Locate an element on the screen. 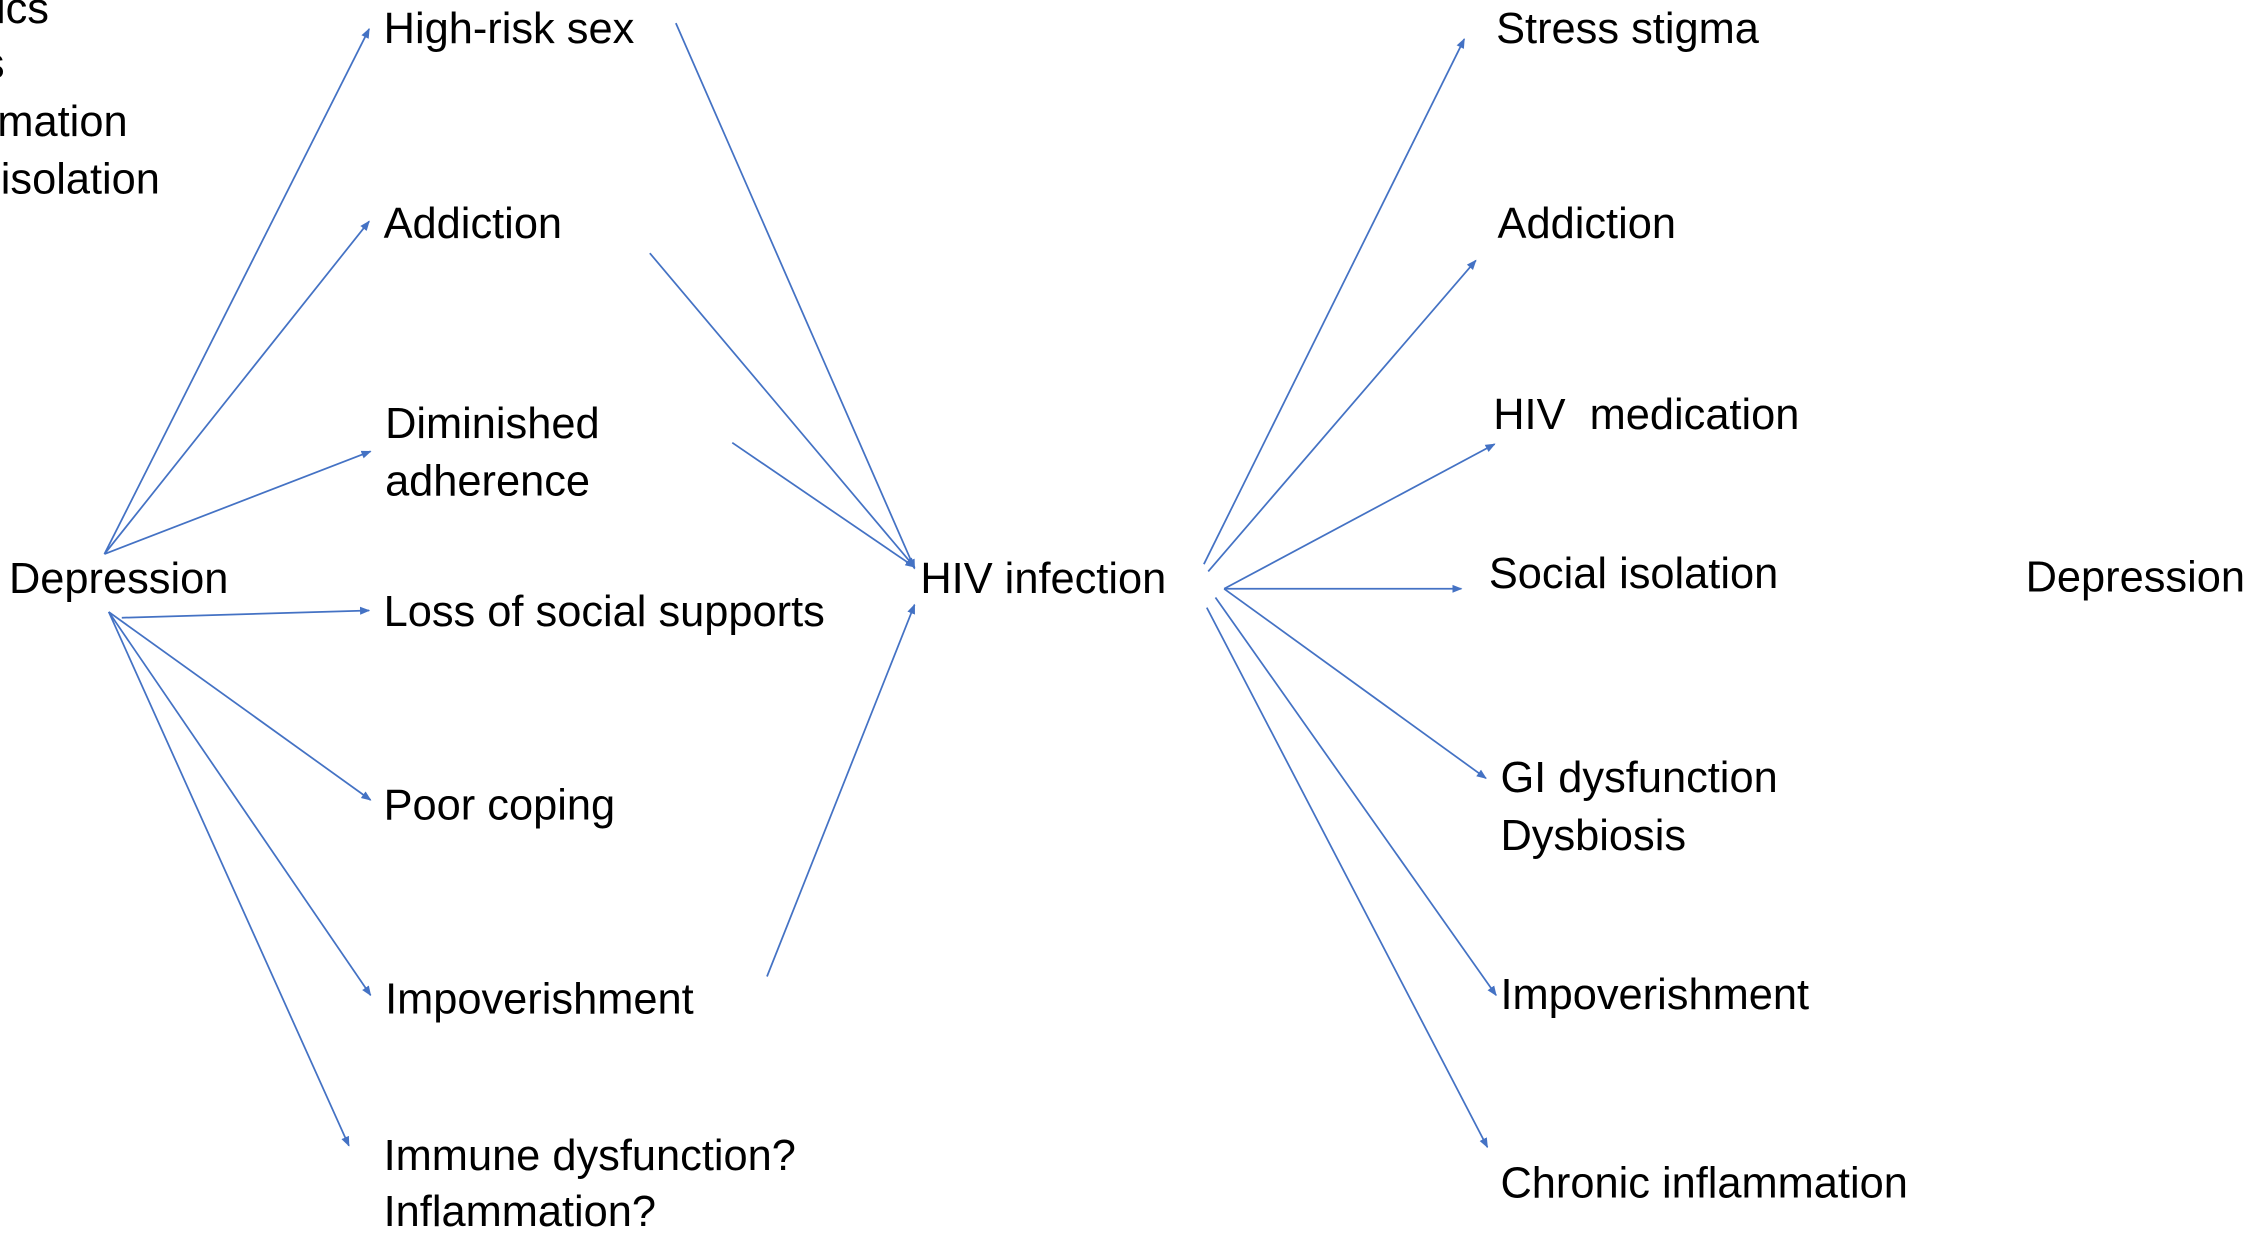 The width and height of the screenshot is (2266, 1234). cause-node: Poor coping is located at coordinates (500, 806).